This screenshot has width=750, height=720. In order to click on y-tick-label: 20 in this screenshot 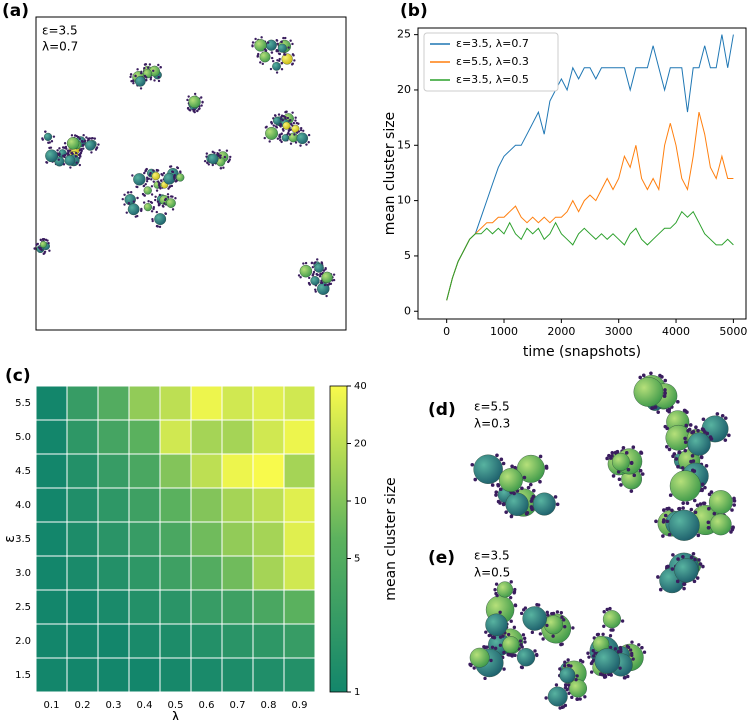, I will do `click(404, 89)`.